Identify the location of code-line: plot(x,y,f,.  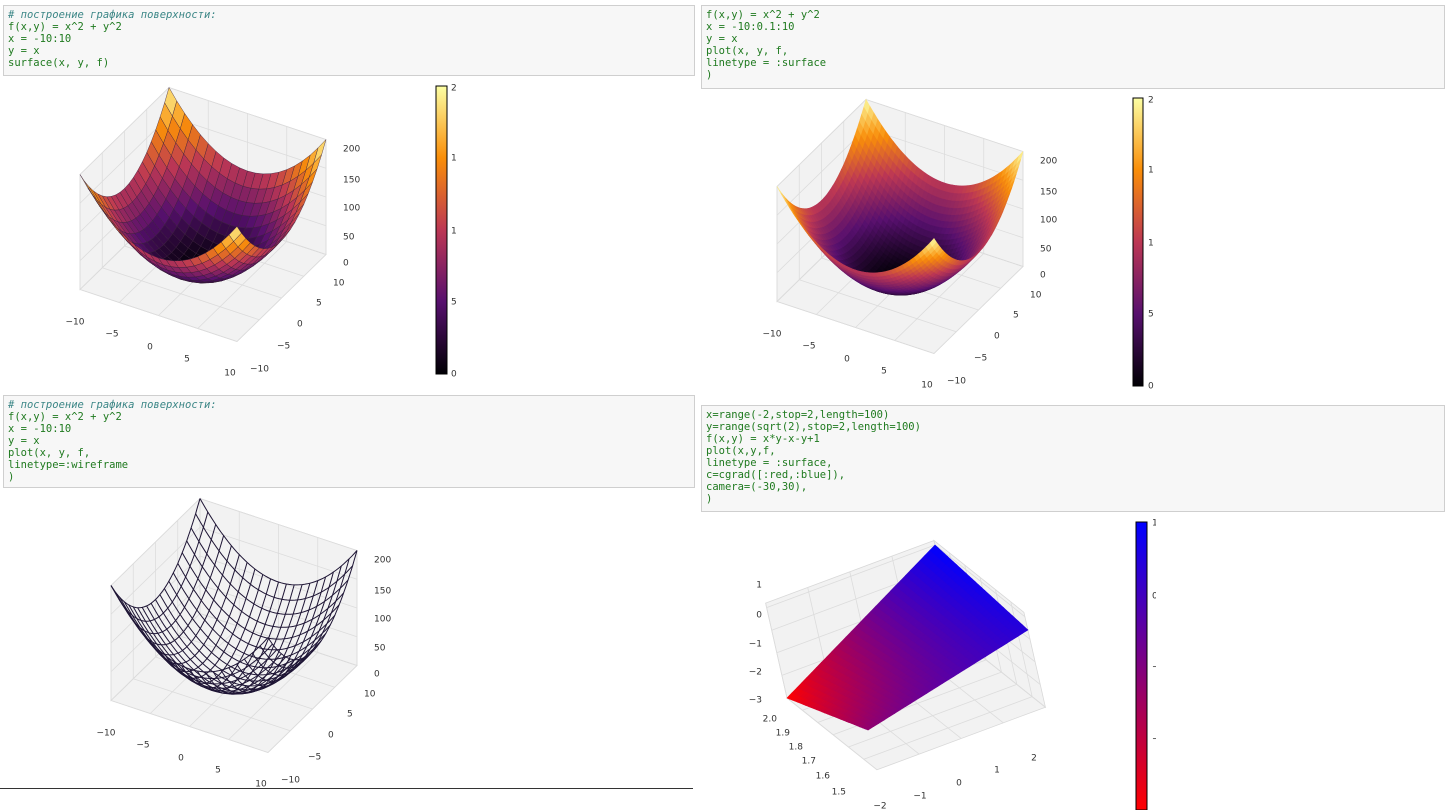
(741, 451).